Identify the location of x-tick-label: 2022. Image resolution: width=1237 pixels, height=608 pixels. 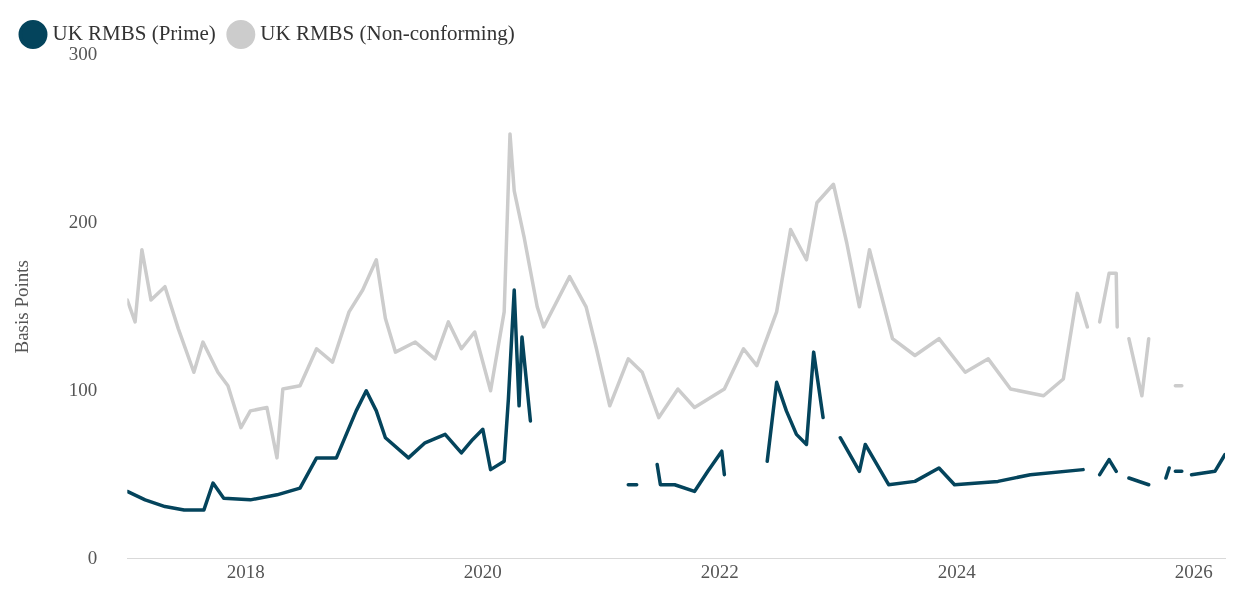
(719, 571).